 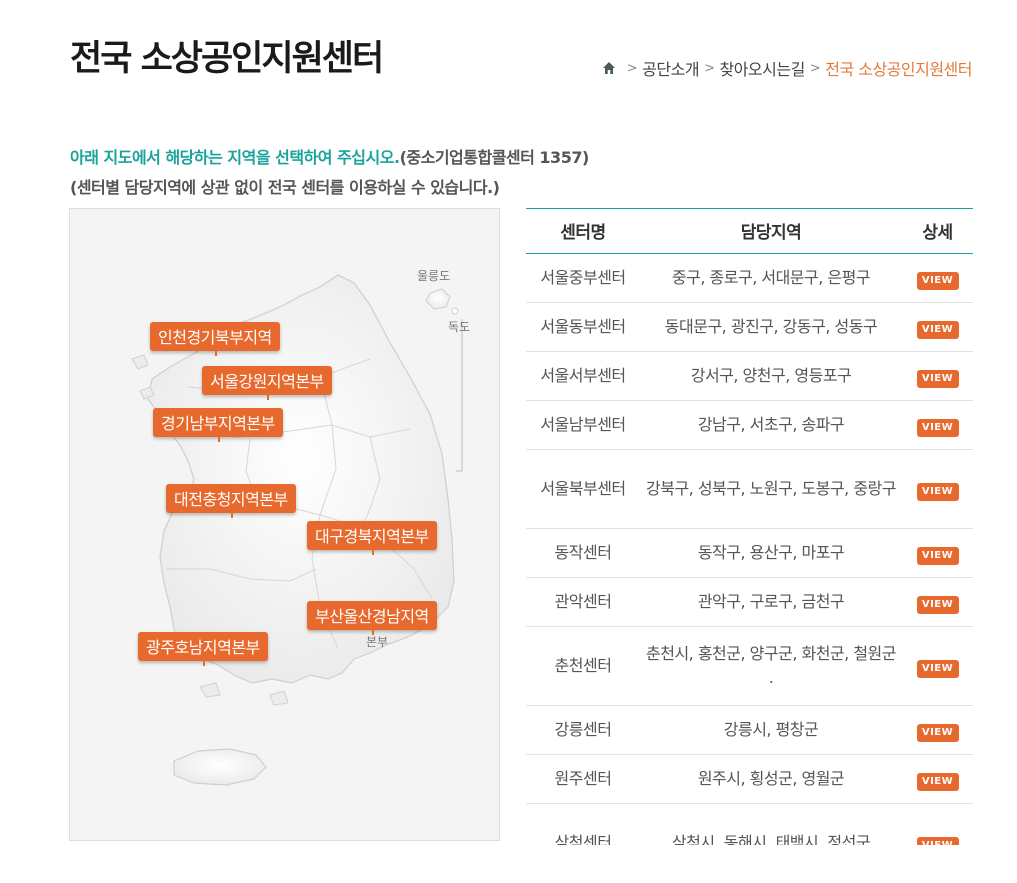 I want to click on center-area: 춘천시, 홍천군, 양구군, 화천군, 철원군 ., so click(x=771, y=666).